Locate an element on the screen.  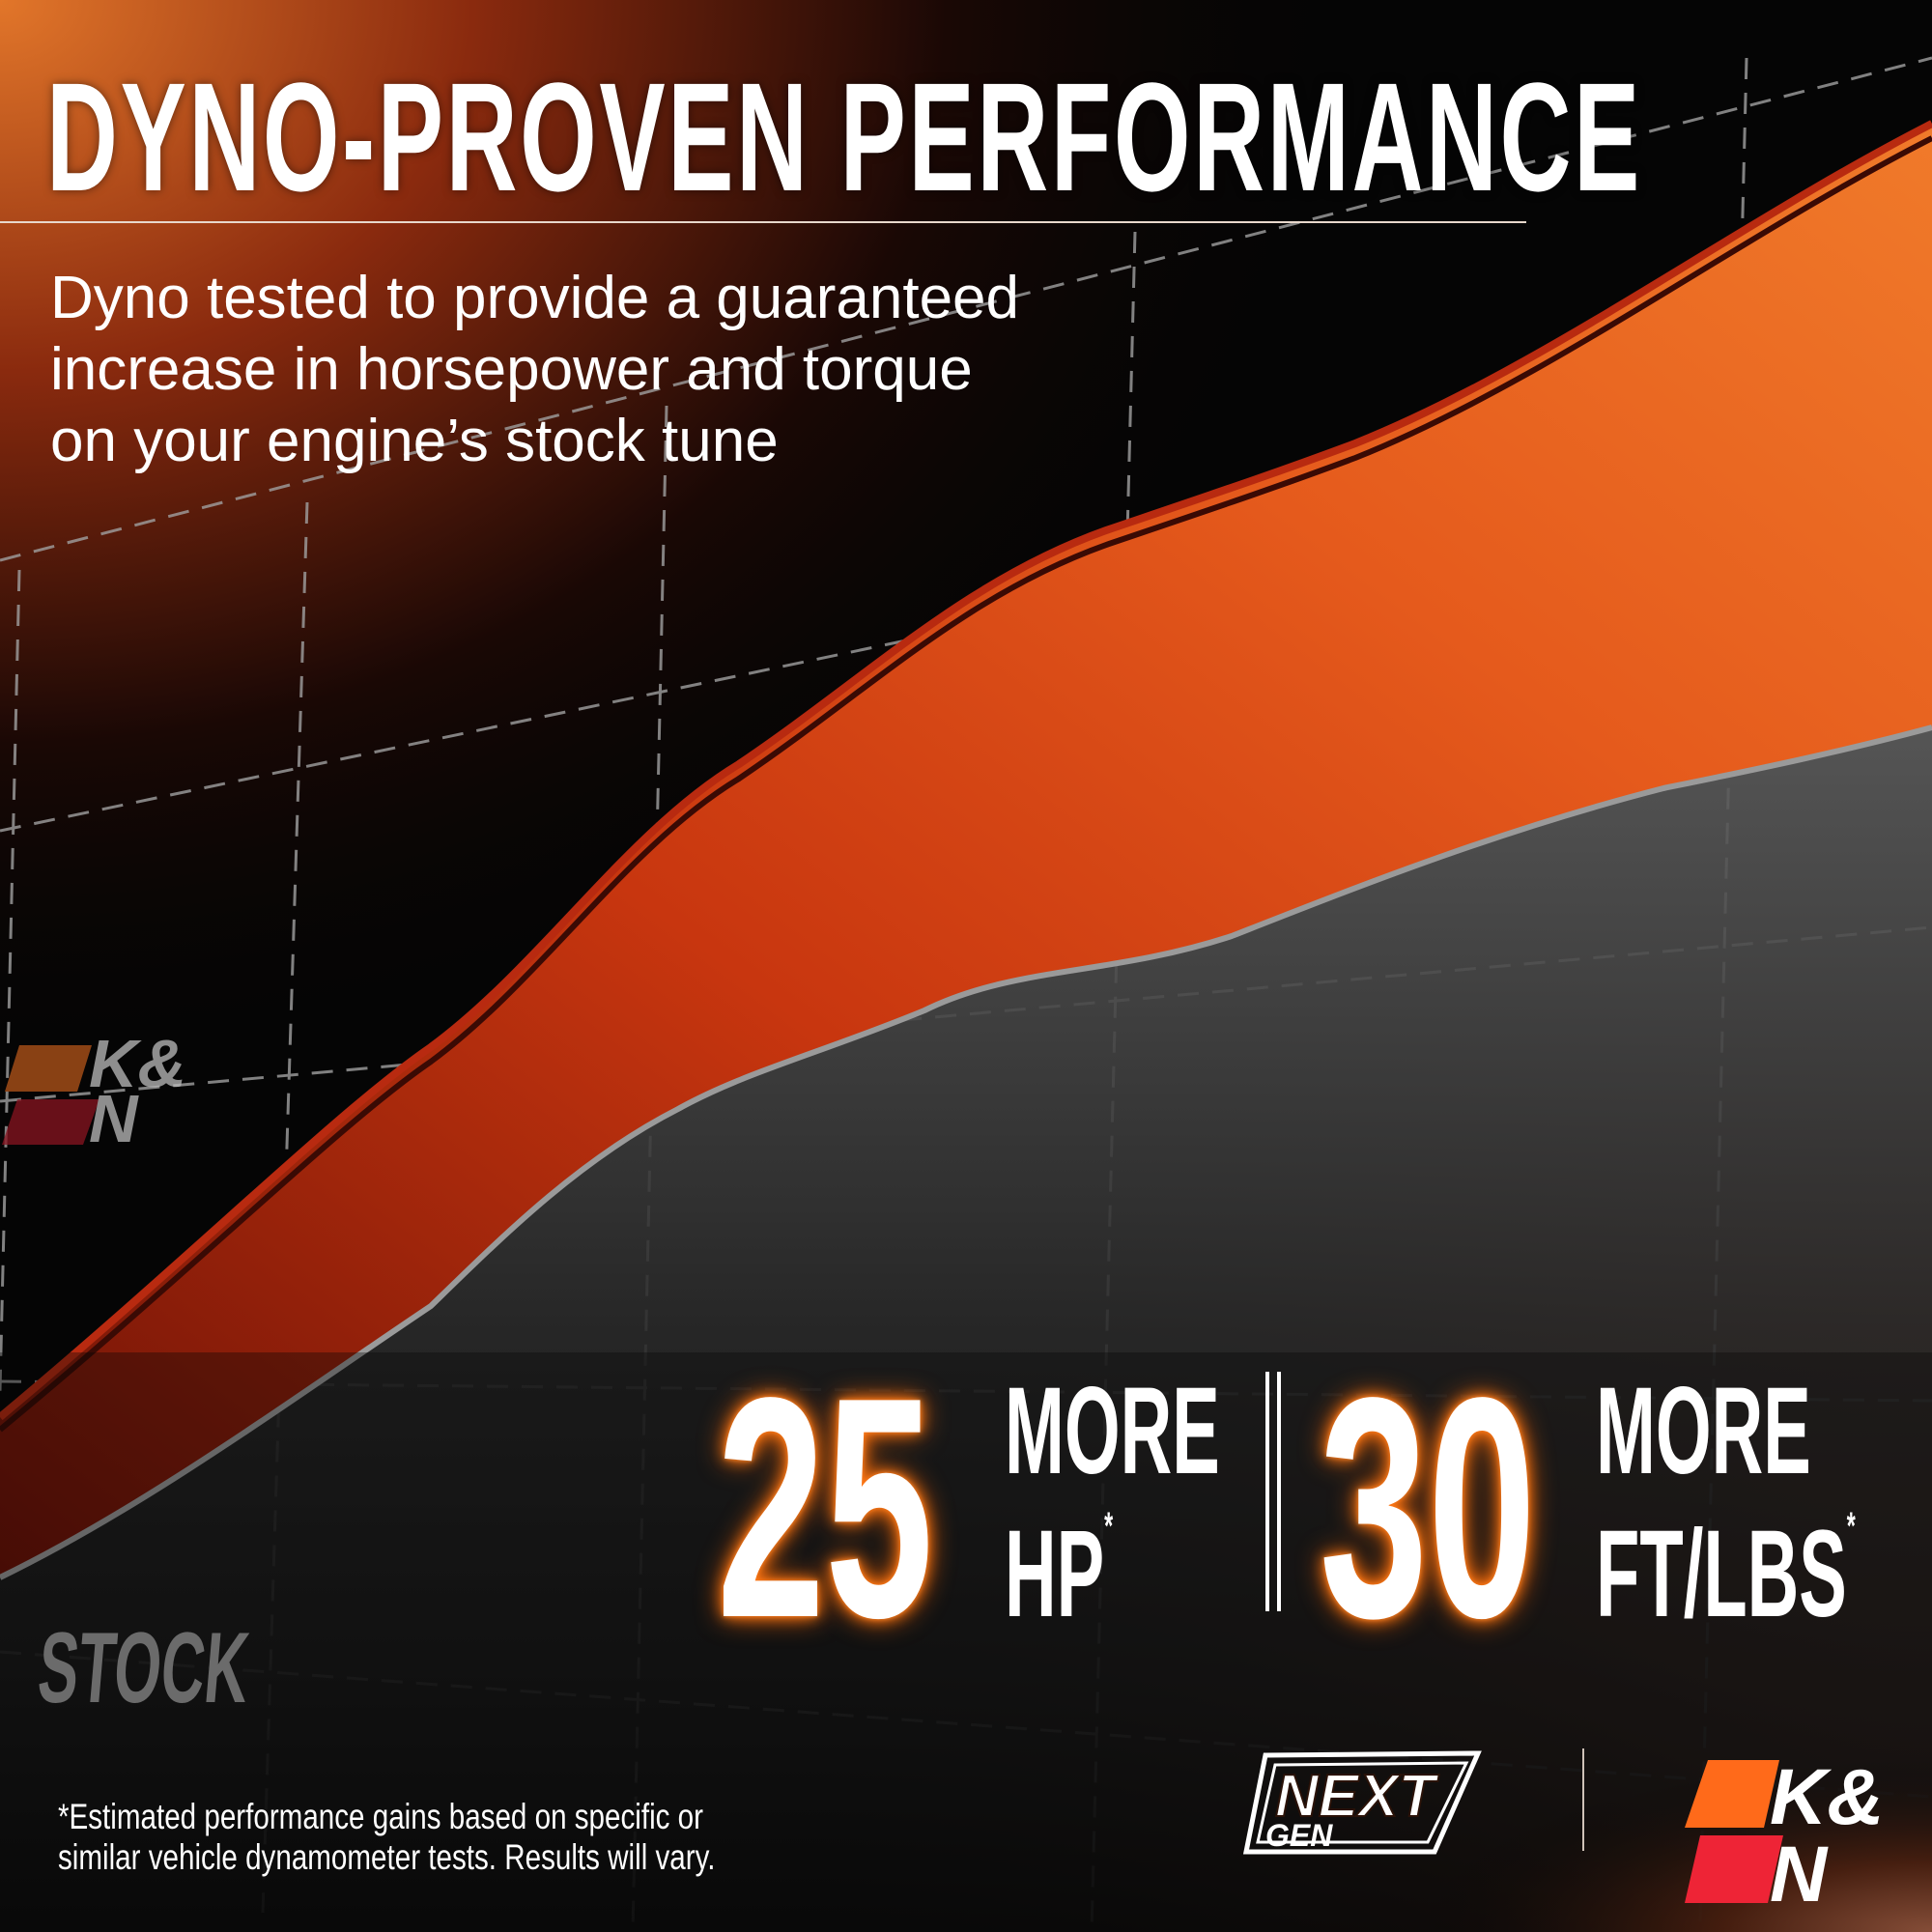
kn-orange-block is located at coordinates (1732, 1794).